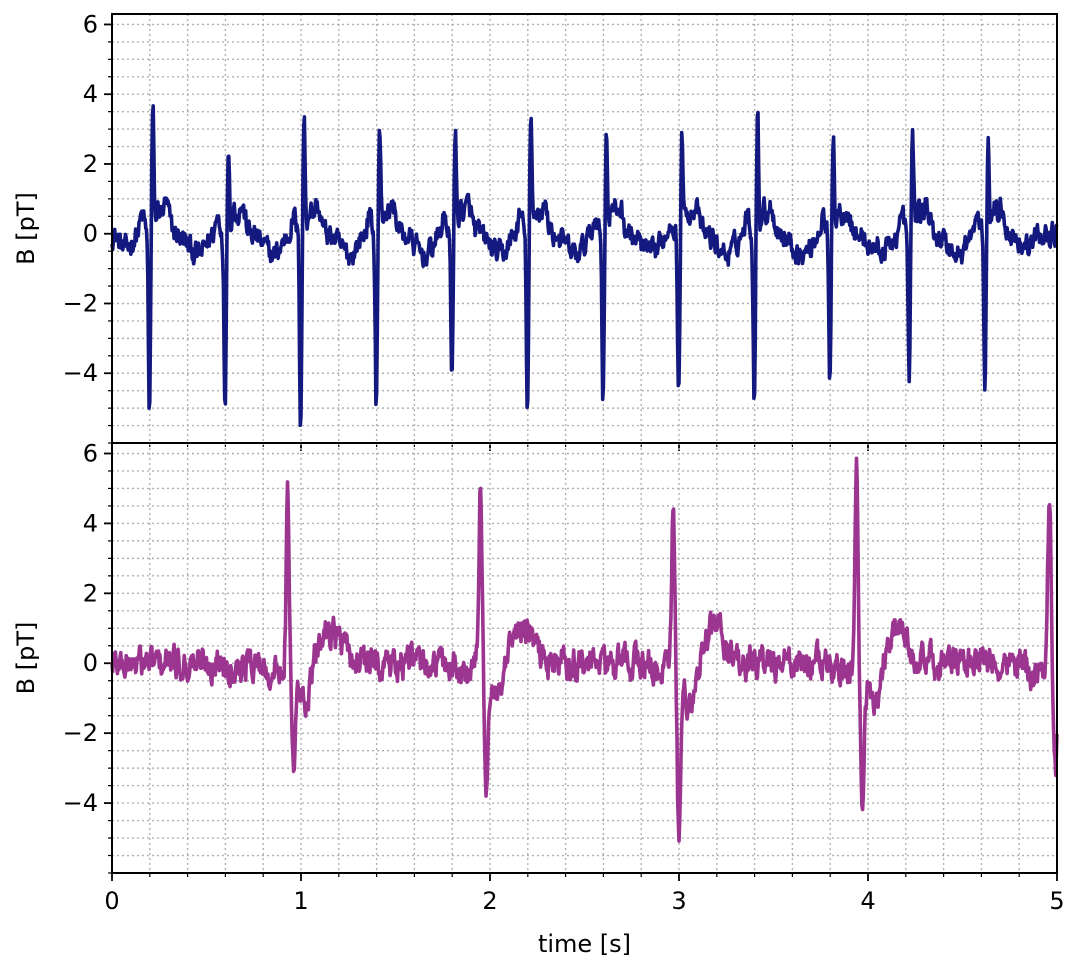 Image resolution: width=1076 pixels, height=968 pixels. What do you see at coordinates (111, 901) in the screenshot?
I see `x-tick-label: 0` at bounding box center [111, 901].